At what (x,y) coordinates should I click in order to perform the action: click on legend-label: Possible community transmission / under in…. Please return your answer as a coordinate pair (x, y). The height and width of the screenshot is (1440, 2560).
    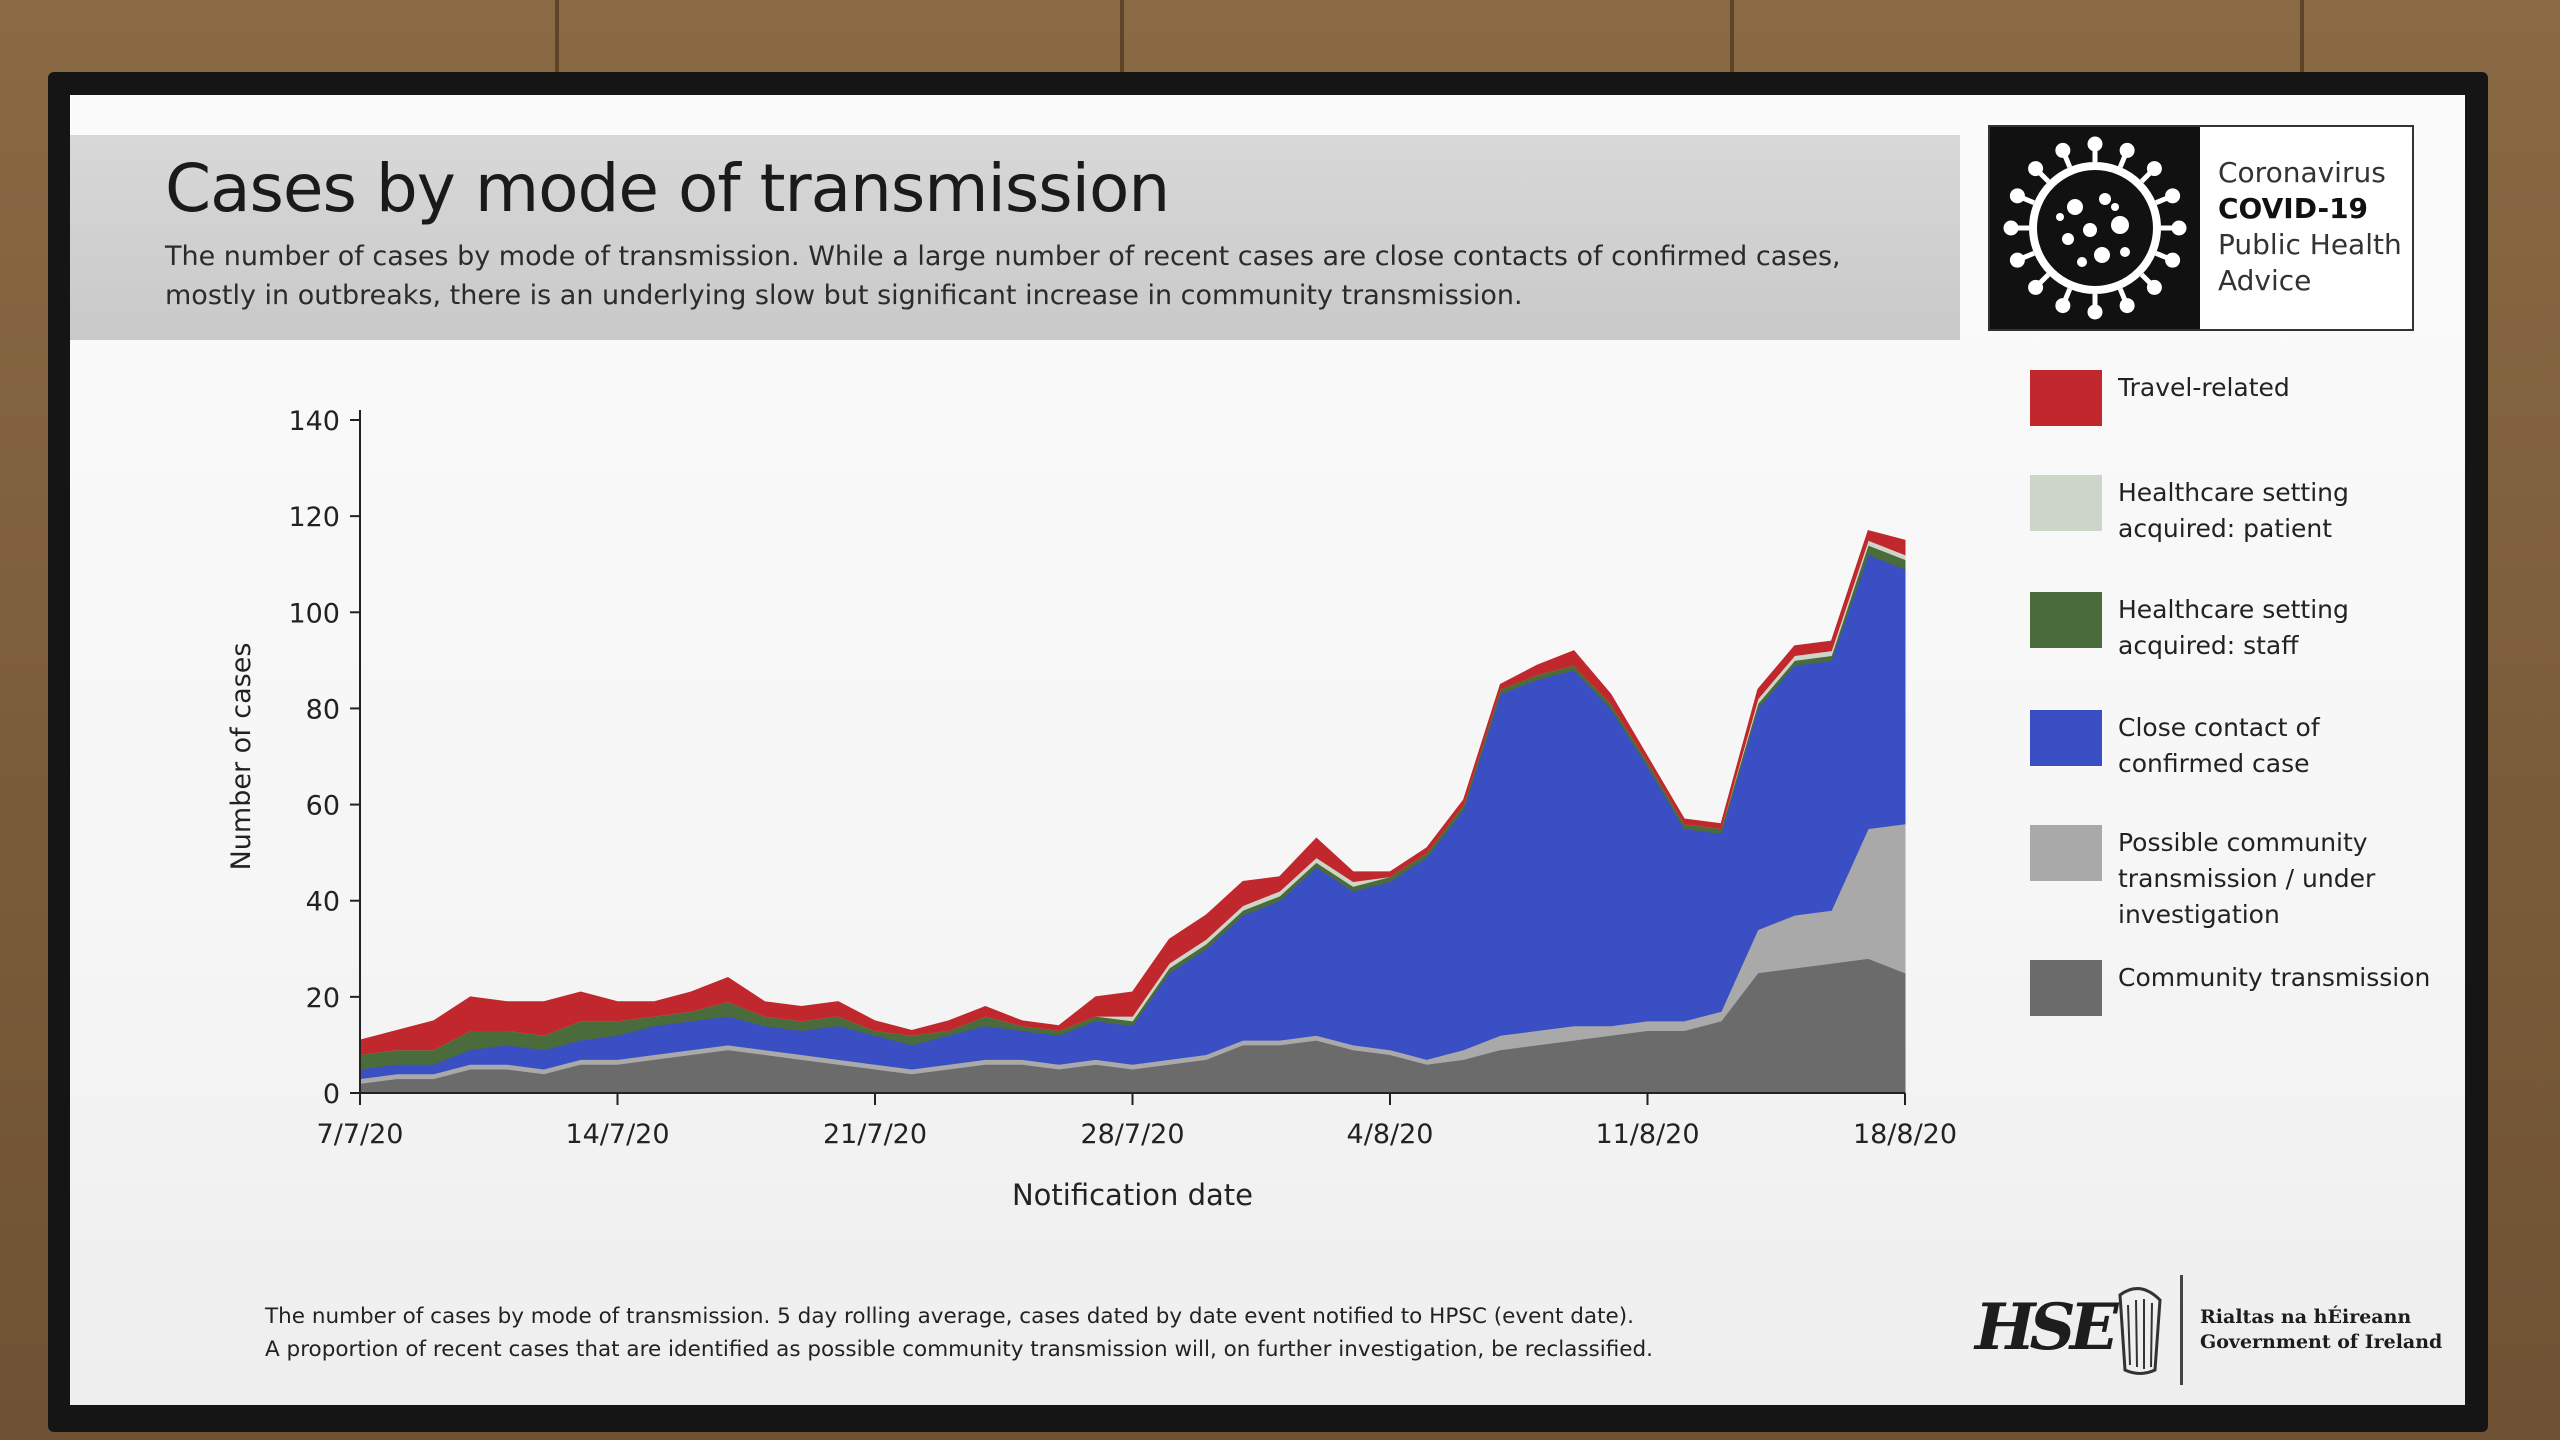
    Looking at the image, I should click on (2247, 878).